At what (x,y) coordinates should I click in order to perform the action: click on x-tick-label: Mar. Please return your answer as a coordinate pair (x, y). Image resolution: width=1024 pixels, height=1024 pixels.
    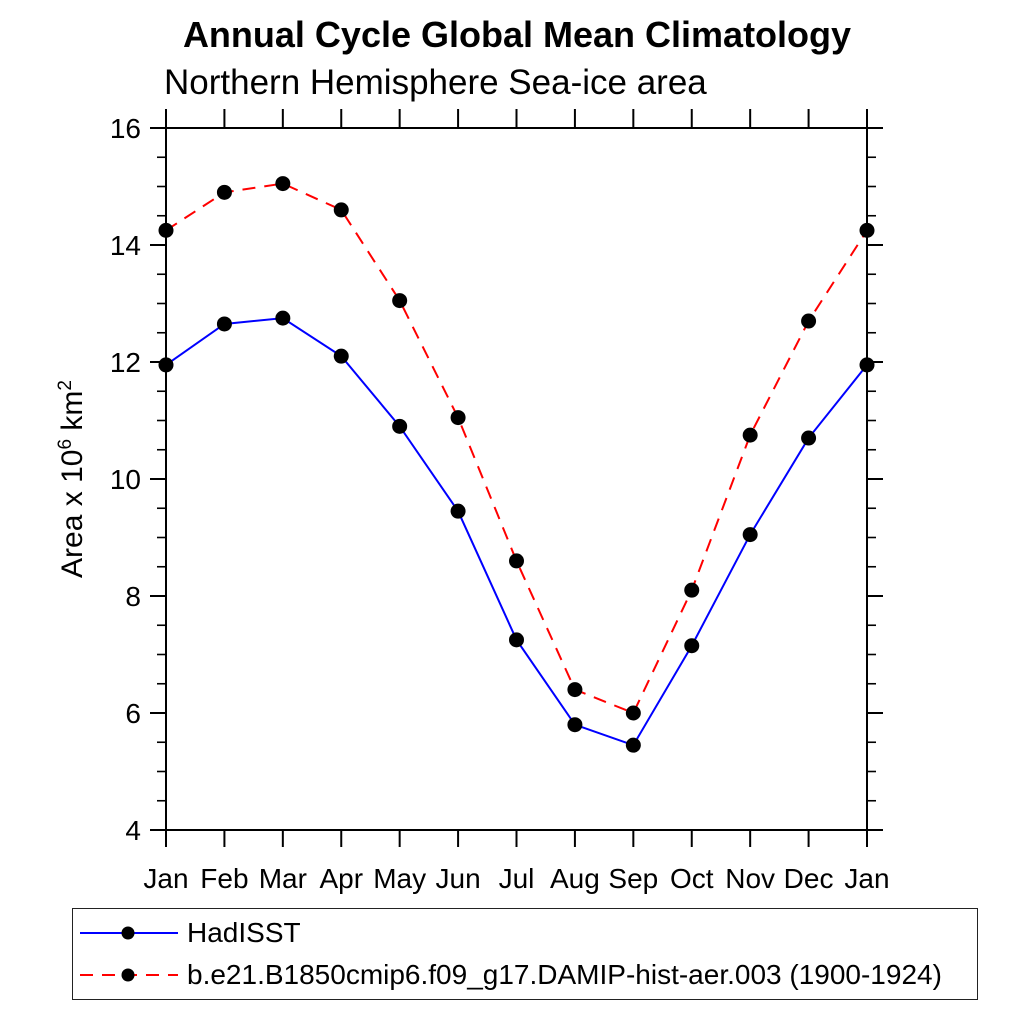
    Looking at the image, I should click on (283, 878).